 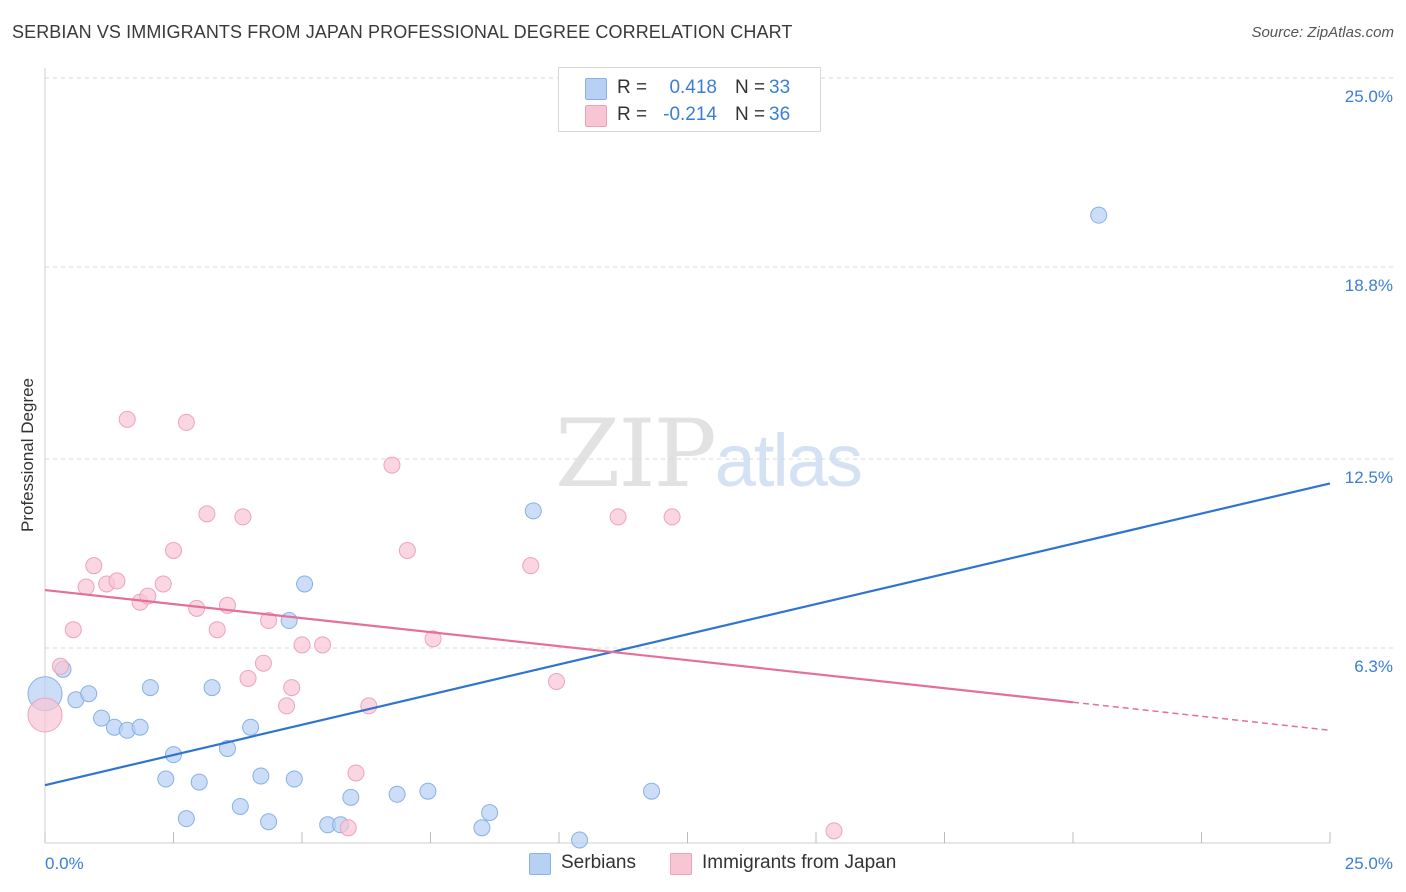 I want to click on legend-n-value: 33, so click(x=780, y=87).